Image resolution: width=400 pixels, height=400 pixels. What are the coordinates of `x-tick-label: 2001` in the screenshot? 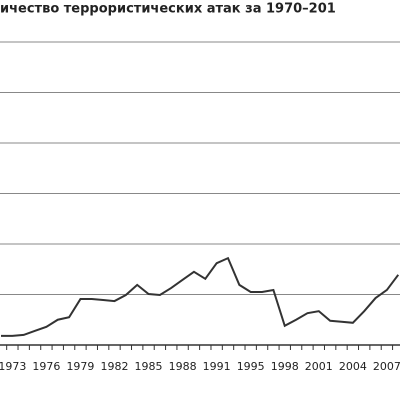 It's located at (319, 366).